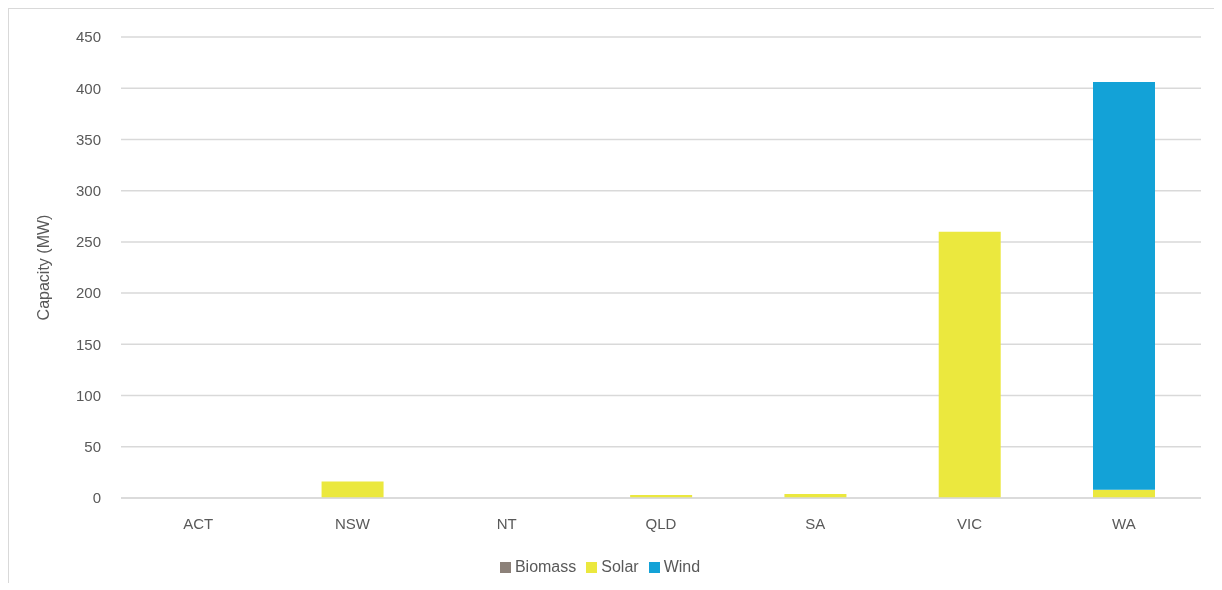  I want to click on x-tick-label: VIC, so click(970, 523).